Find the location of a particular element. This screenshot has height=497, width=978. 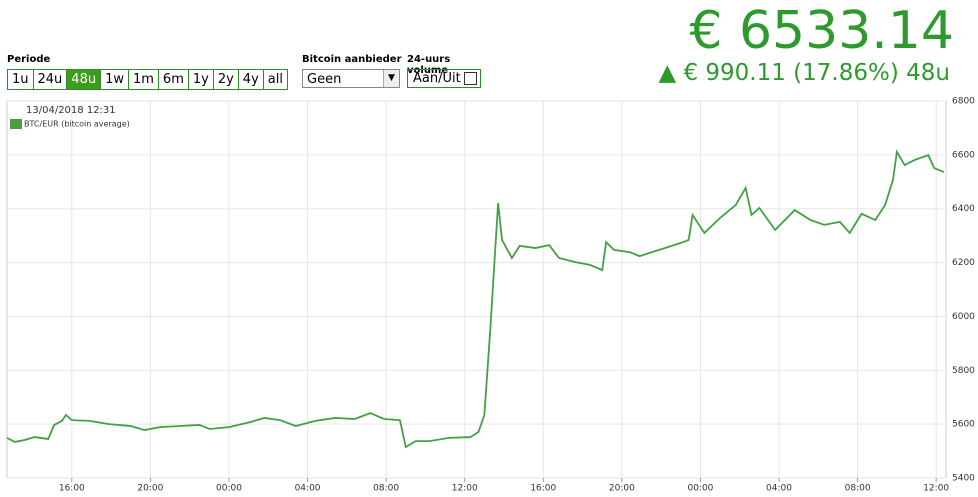

period-button: 1m is located at coordinates (143, 79).